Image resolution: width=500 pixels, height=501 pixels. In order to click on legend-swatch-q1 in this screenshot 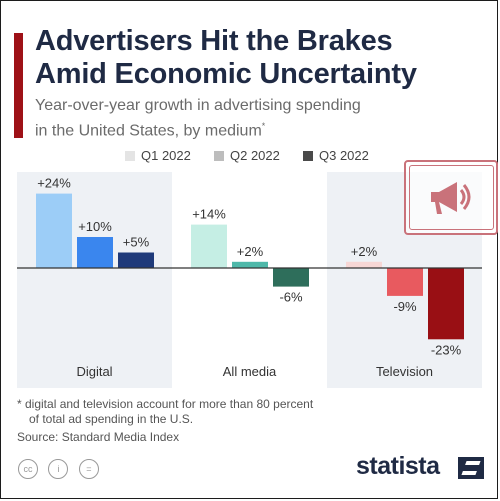, I will do `click(130, 156)`.